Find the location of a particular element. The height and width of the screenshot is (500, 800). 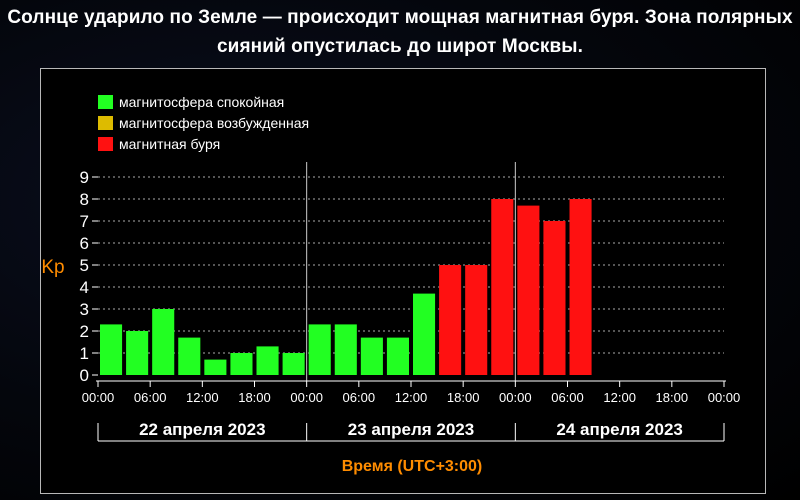

legend-label: магнитная буря is located at coordinates (169, 144).